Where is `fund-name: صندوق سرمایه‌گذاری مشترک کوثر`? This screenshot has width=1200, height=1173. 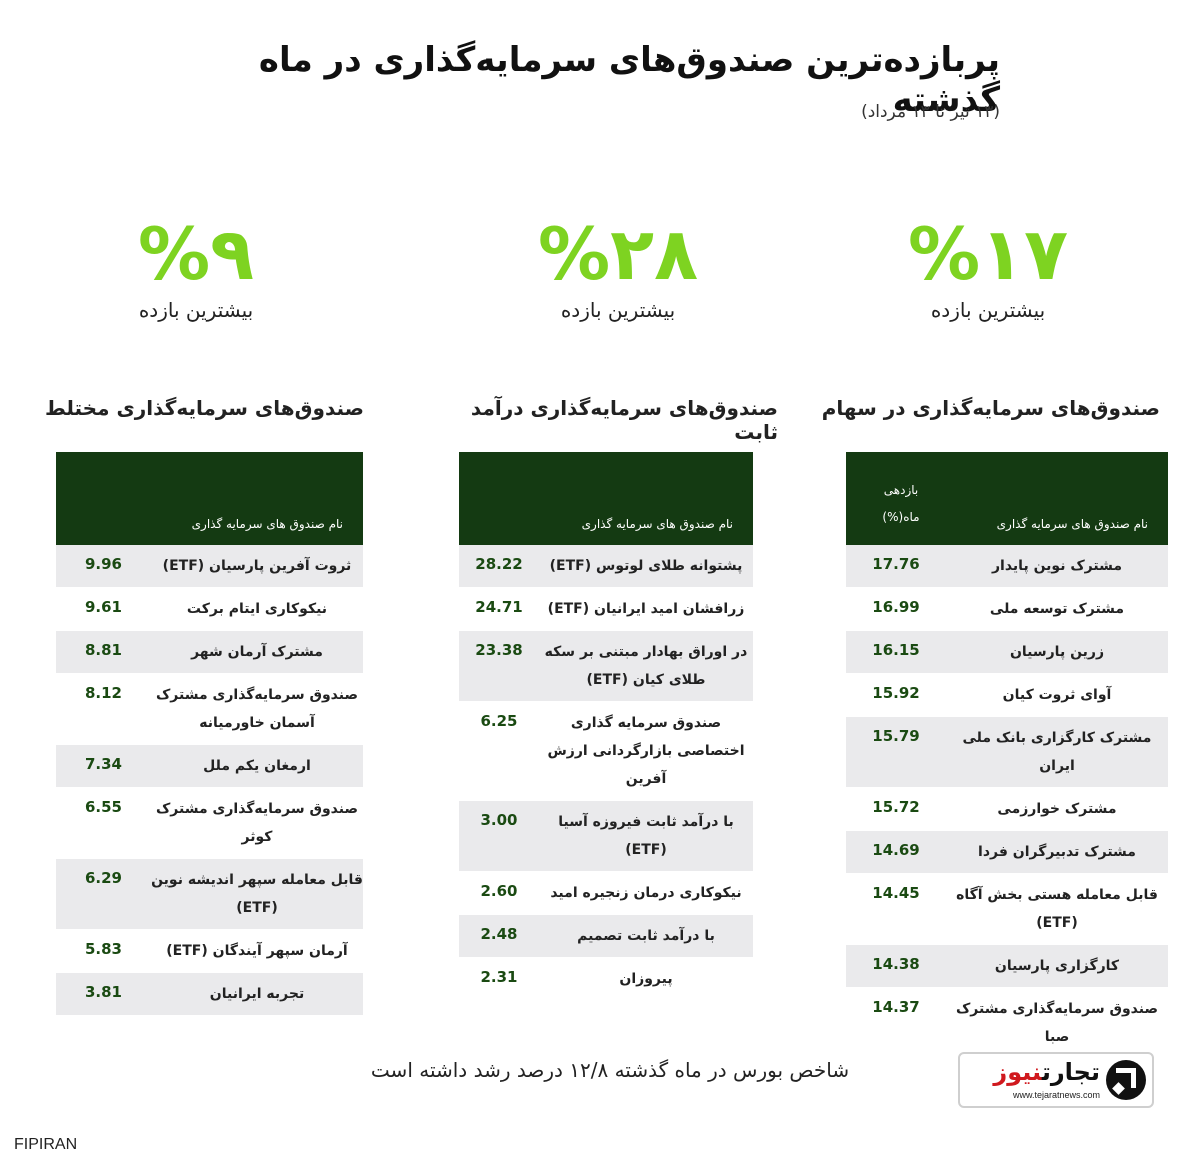
fund-name: صندوق سرمایه‌گذاری مشترک کوثر is located at coordinates (257, 823).